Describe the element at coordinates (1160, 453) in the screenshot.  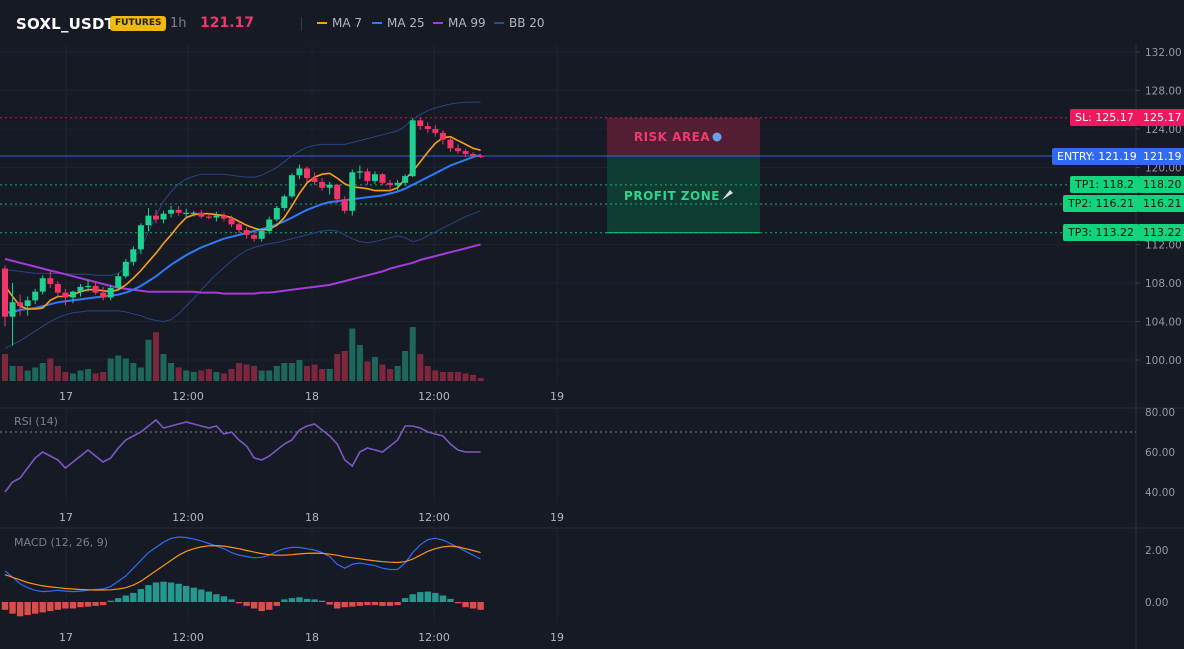
I see `rsi-tick-label: 60.00` at that location.